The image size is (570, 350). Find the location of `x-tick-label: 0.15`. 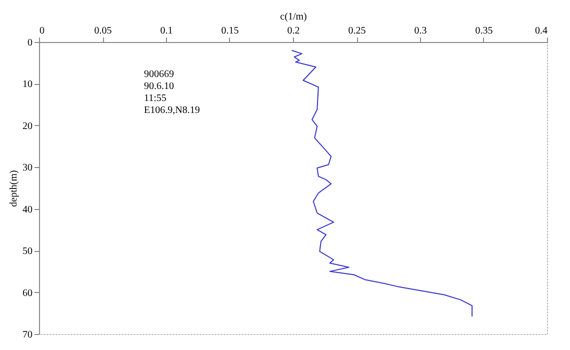

x-tick-label: 0.15 is located at coordinates (230, 31).